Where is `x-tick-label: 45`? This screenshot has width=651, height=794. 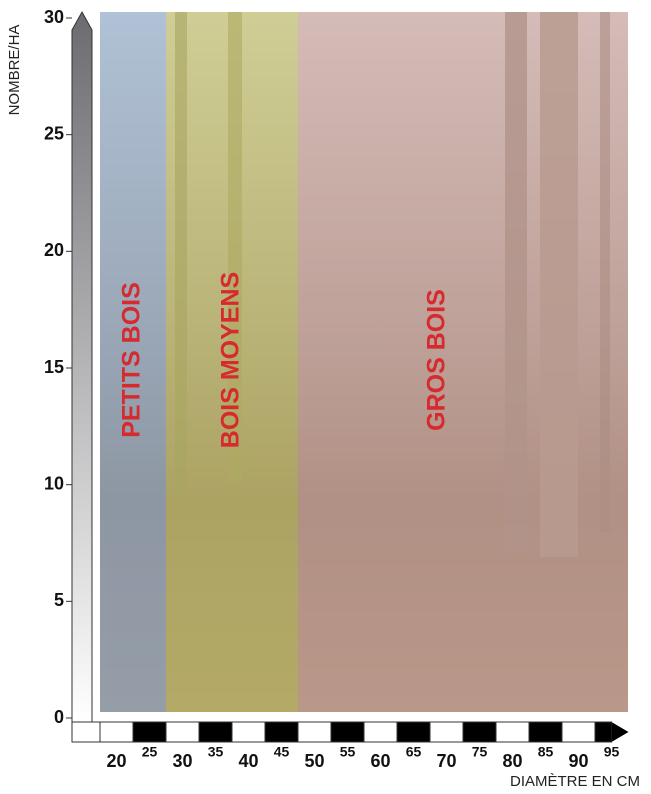
x-tick-label: 45 is located at coordinates (282, 752).